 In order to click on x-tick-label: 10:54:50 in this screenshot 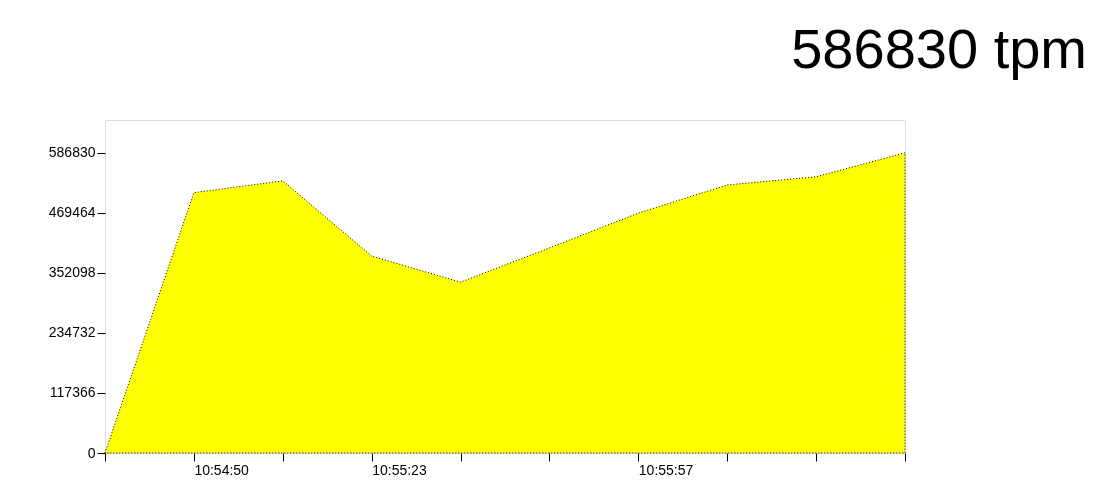, I will do `click(222, 469)`.